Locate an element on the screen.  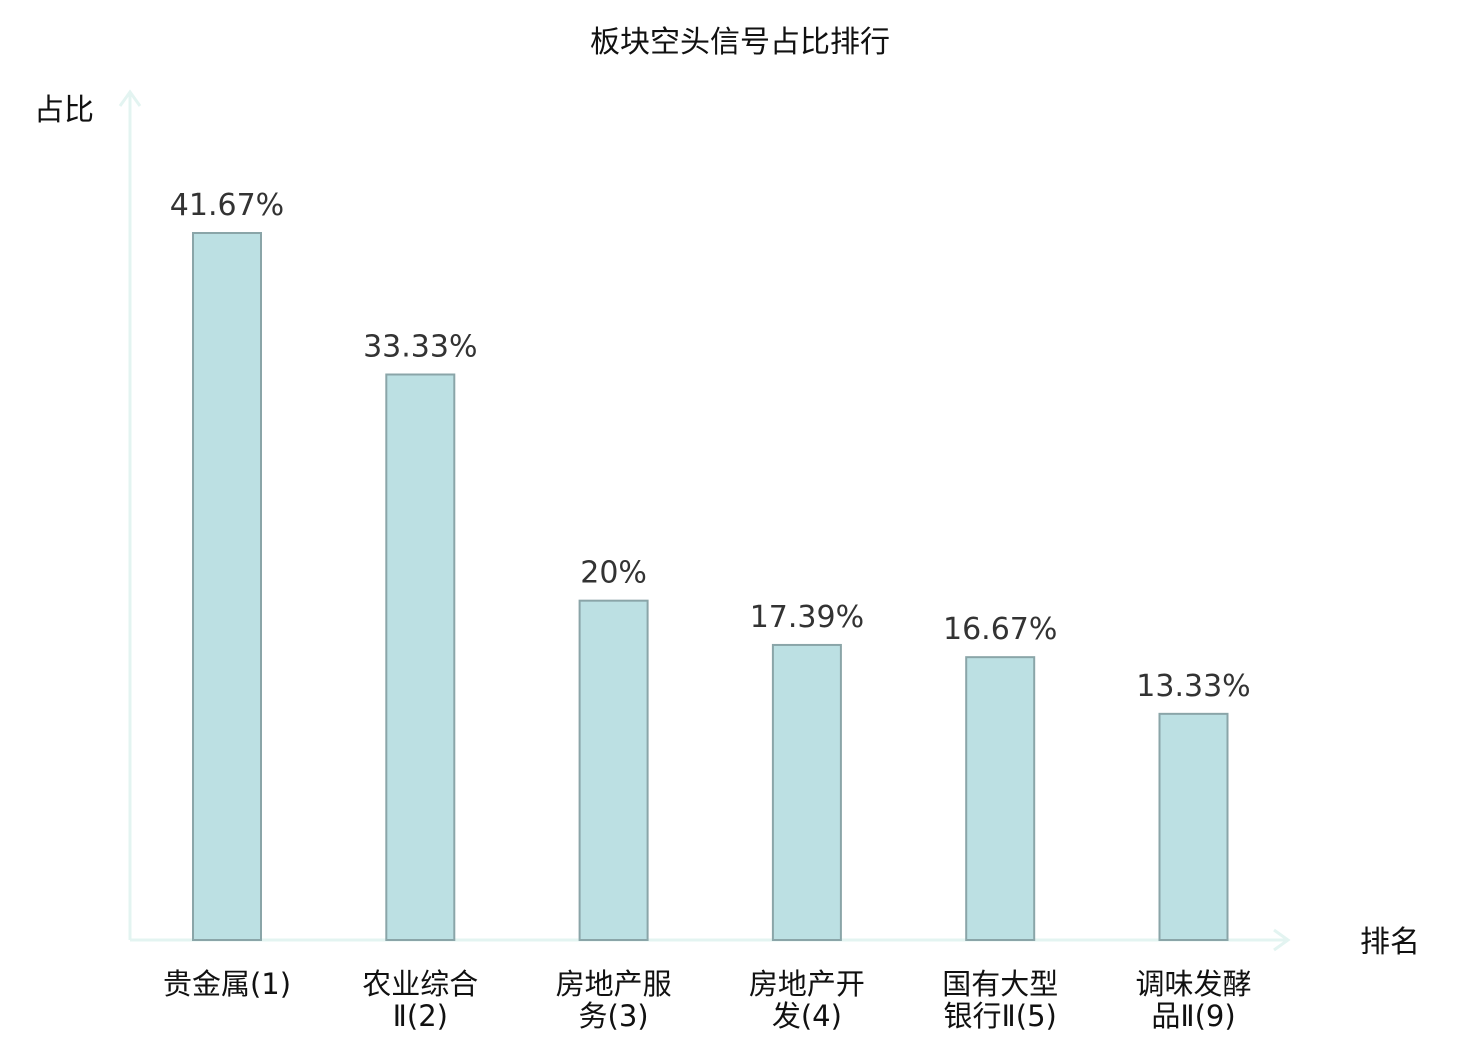
category-tick-label: 农业综合 is located at coordinates (420, 984).